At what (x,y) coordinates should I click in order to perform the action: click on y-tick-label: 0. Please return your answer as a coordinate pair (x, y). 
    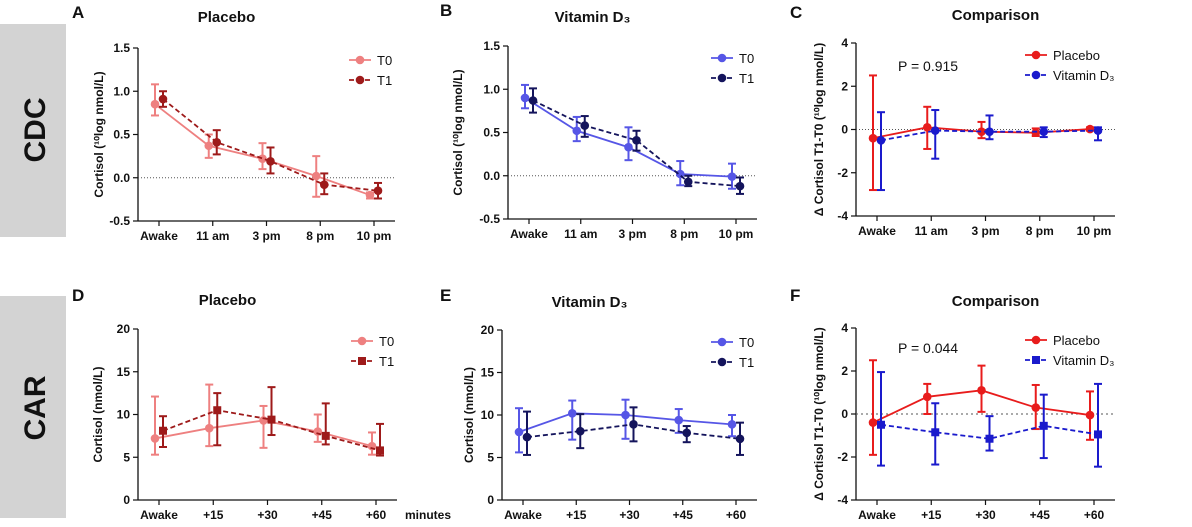
    Looking at the image, I should click on (126, 500).